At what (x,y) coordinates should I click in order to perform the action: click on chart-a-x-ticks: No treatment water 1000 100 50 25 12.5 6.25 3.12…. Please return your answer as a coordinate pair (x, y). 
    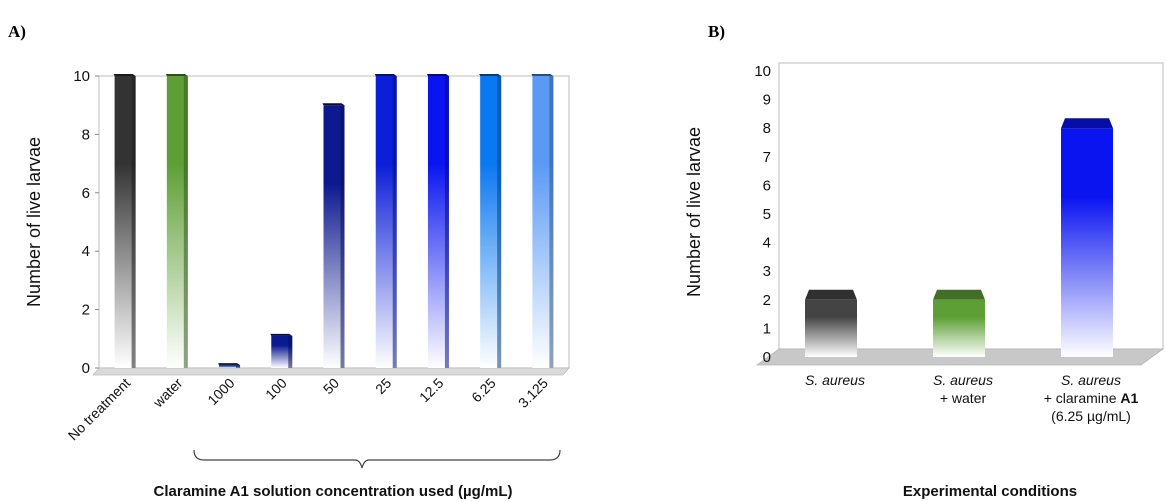
    Looking at the image, I should click on (308, 409).